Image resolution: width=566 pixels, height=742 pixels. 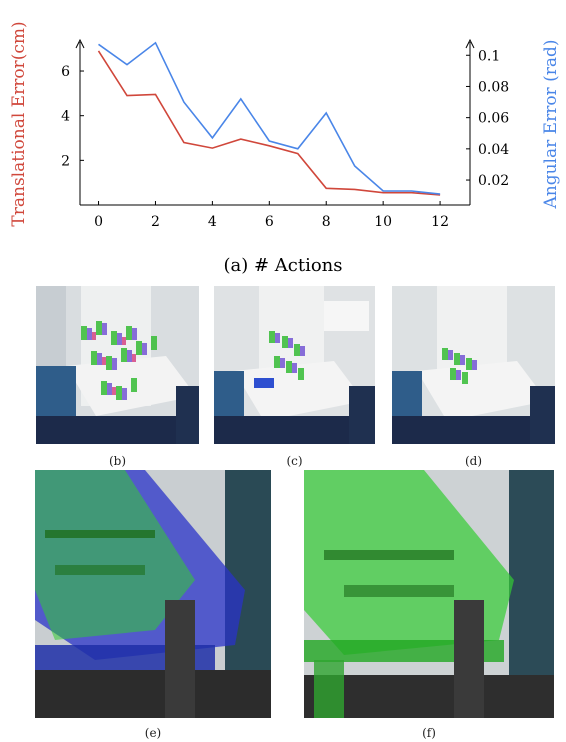 I want to click on robot-gripper-image-b, so click(x=117, y=365).